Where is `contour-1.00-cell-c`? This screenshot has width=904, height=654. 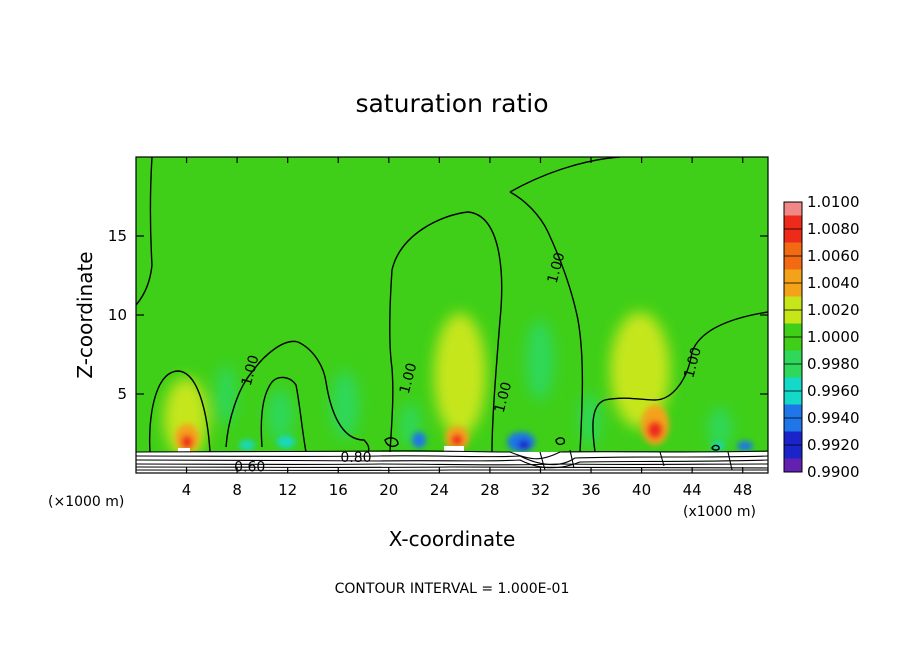 contour-1.00-cell-c is located at coordinates (283, 414).